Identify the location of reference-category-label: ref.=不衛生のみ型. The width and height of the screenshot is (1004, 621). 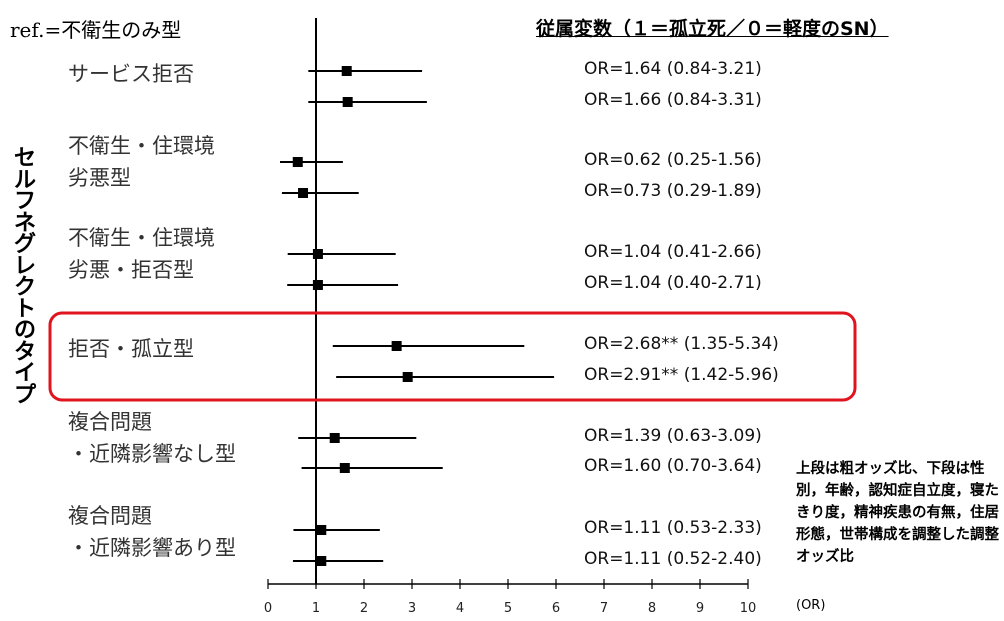
(96, 30).